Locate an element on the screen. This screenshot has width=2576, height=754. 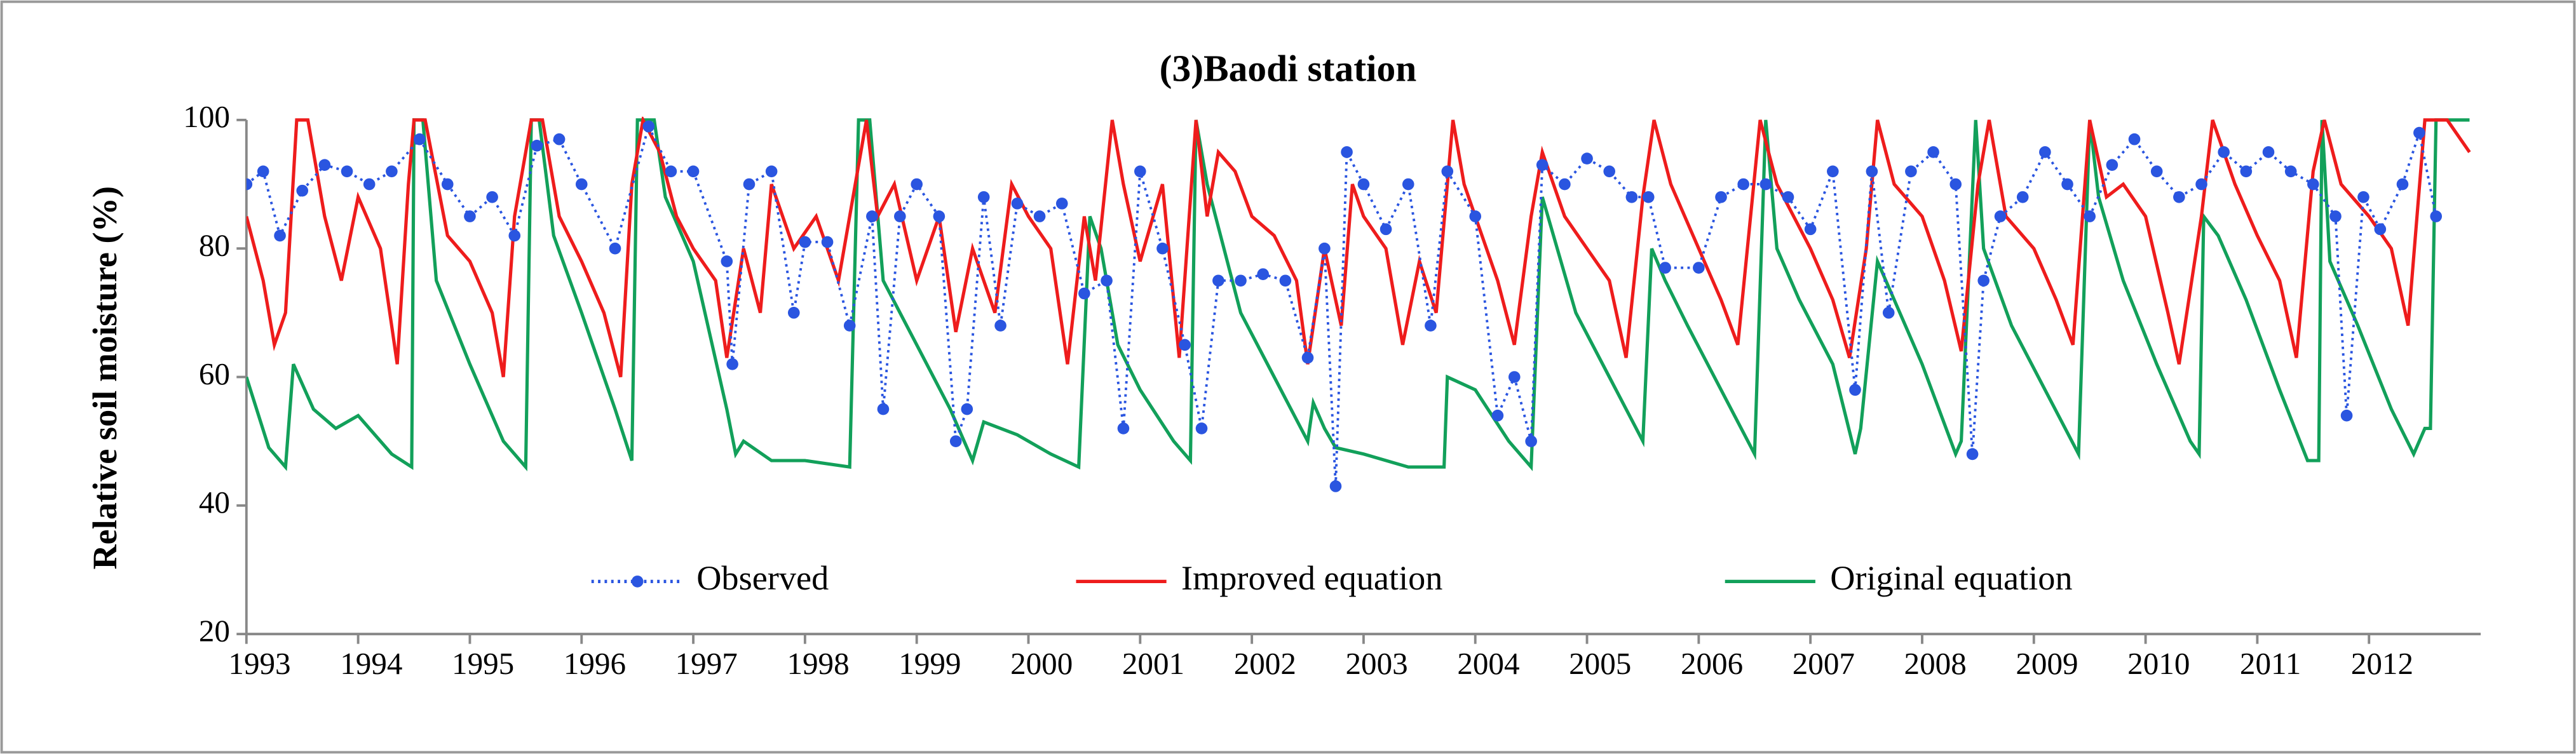
y-tick-label: 40 is located at coordinates (214, 502).